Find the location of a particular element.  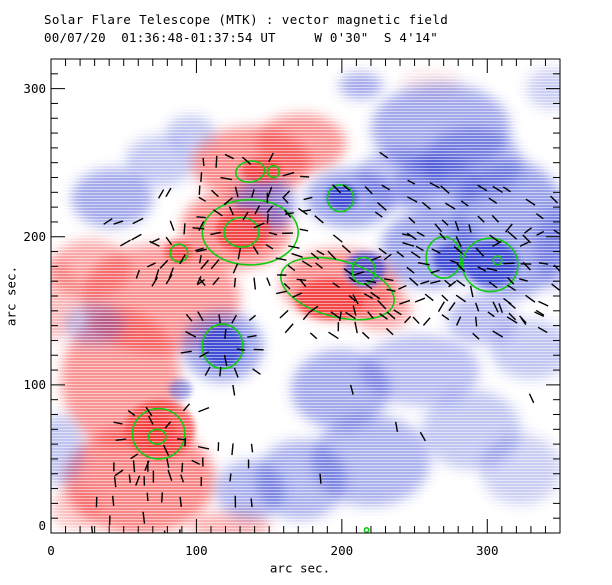

y-tick-label: 0 is located at coordinates (42, 525).